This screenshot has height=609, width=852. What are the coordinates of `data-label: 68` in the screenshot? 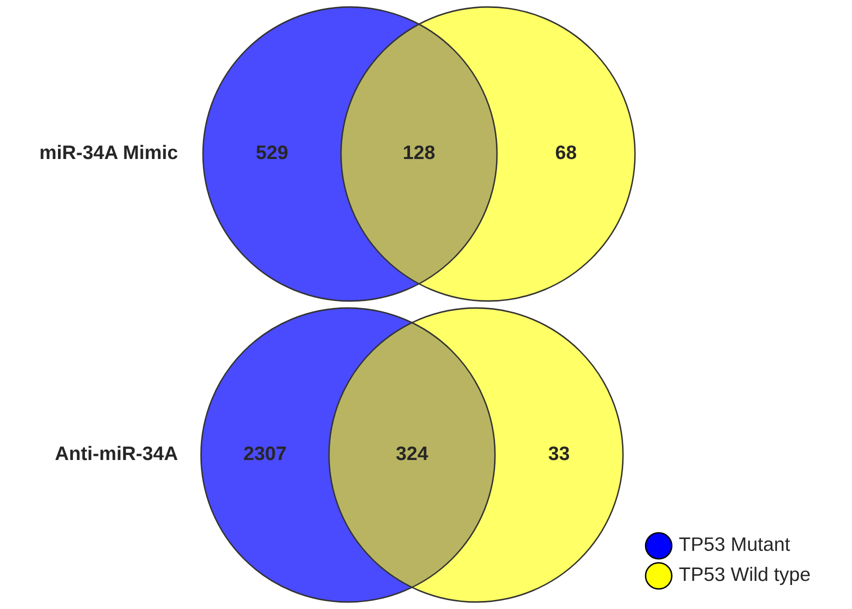 It's located at (566, 152).